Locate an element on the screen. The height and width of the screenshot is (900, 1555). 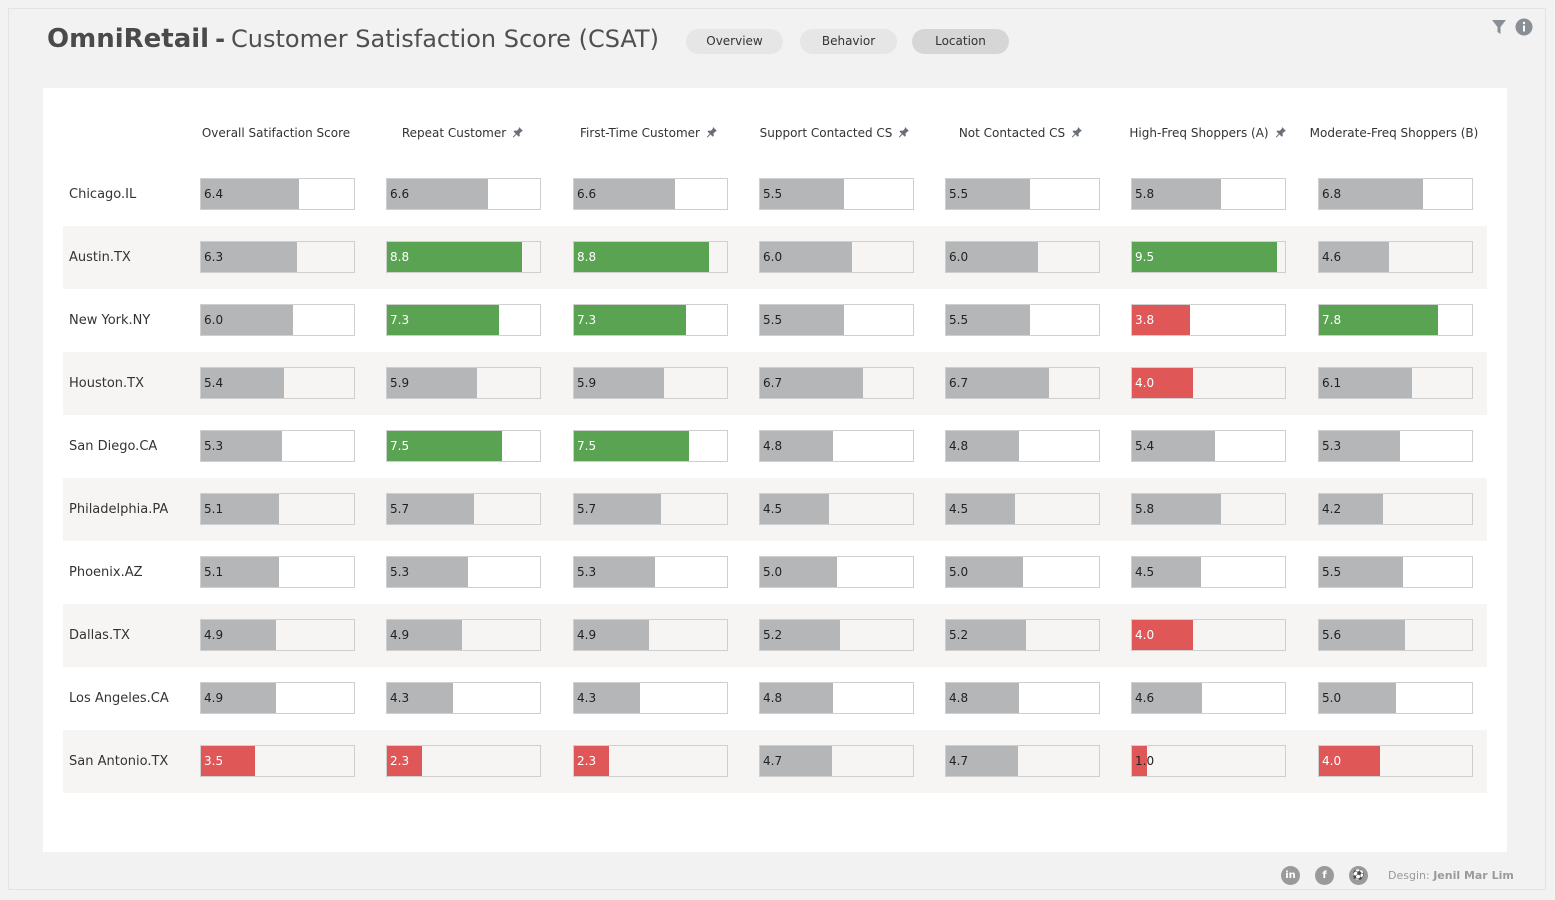
score-value: 4.9 is located at coordinates (214, 698).